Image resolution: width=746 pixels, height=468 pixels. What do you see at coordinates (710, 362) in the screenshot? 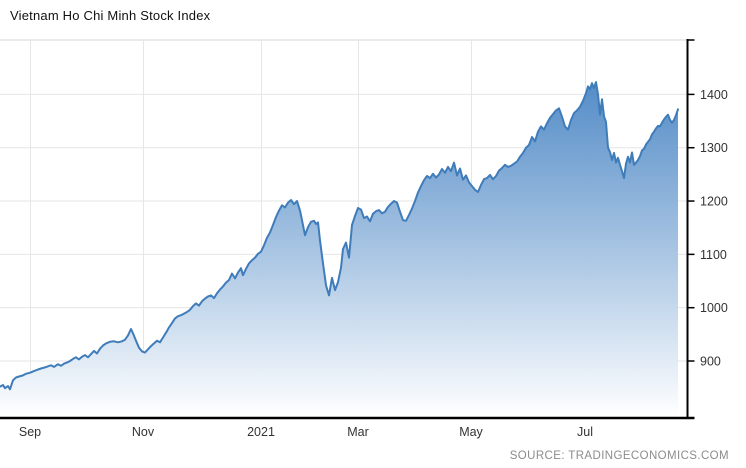
I see `y-tick-label: 900` at bounding box center [710, 362].